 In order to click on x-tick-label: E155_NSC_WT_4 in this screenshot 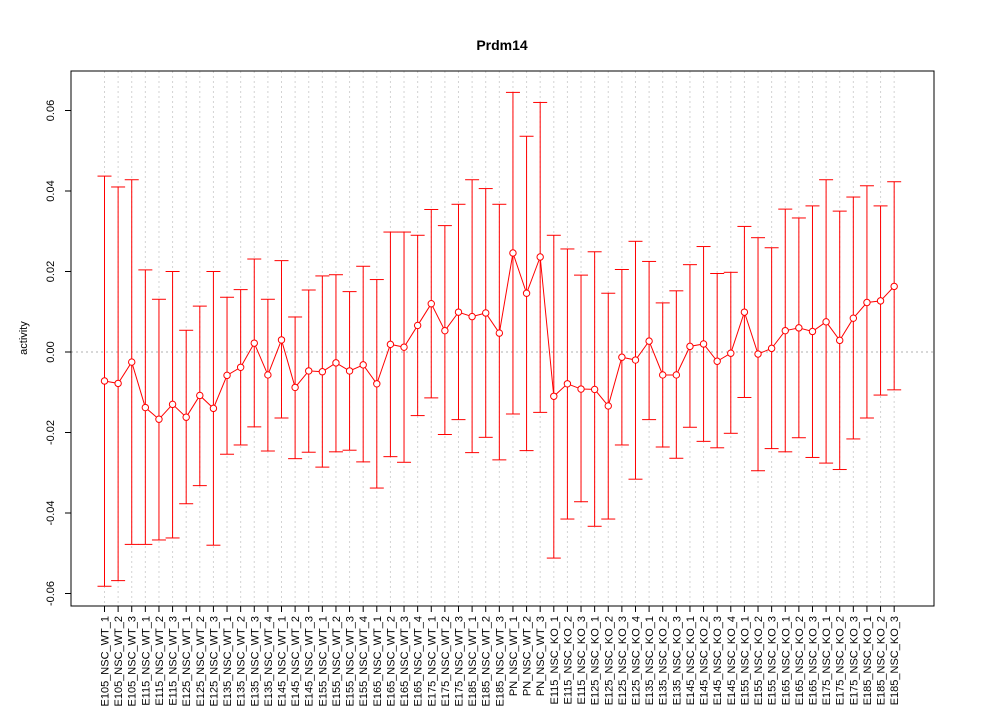, I will do `click(364, 661)`.